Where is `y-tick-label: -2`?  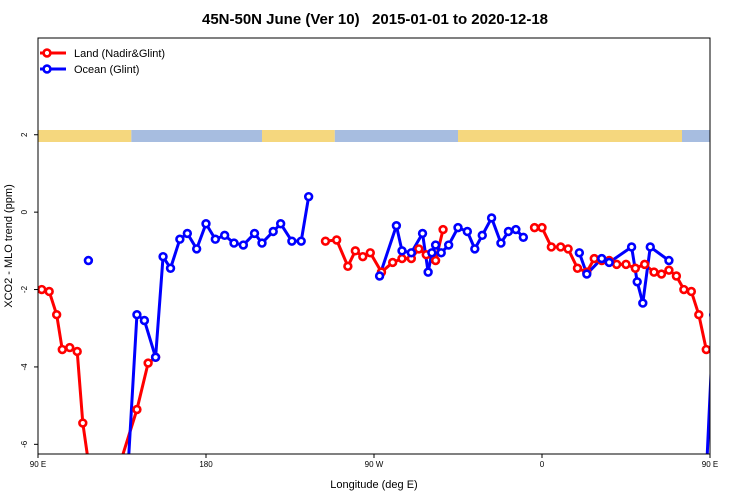
y-tick-label: -2 is located at coordinates (24, 289).